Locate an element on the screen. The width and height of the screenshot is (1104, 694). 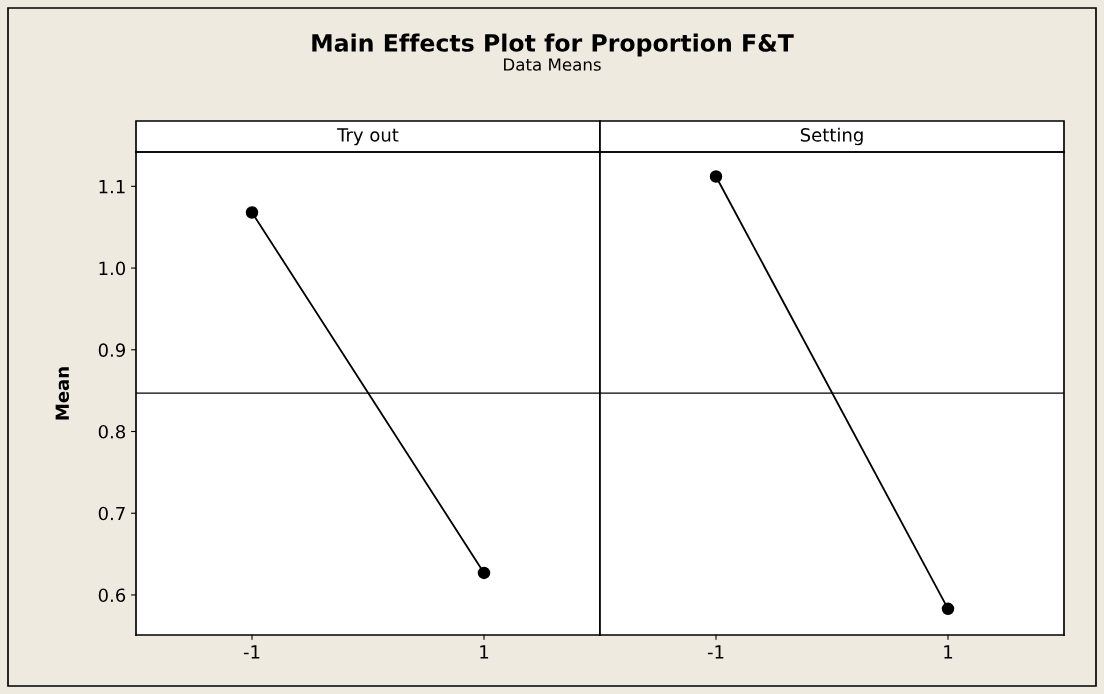
chart-title: Main Effects Plot for Proportion F&T is located at coordinates (553, 45).